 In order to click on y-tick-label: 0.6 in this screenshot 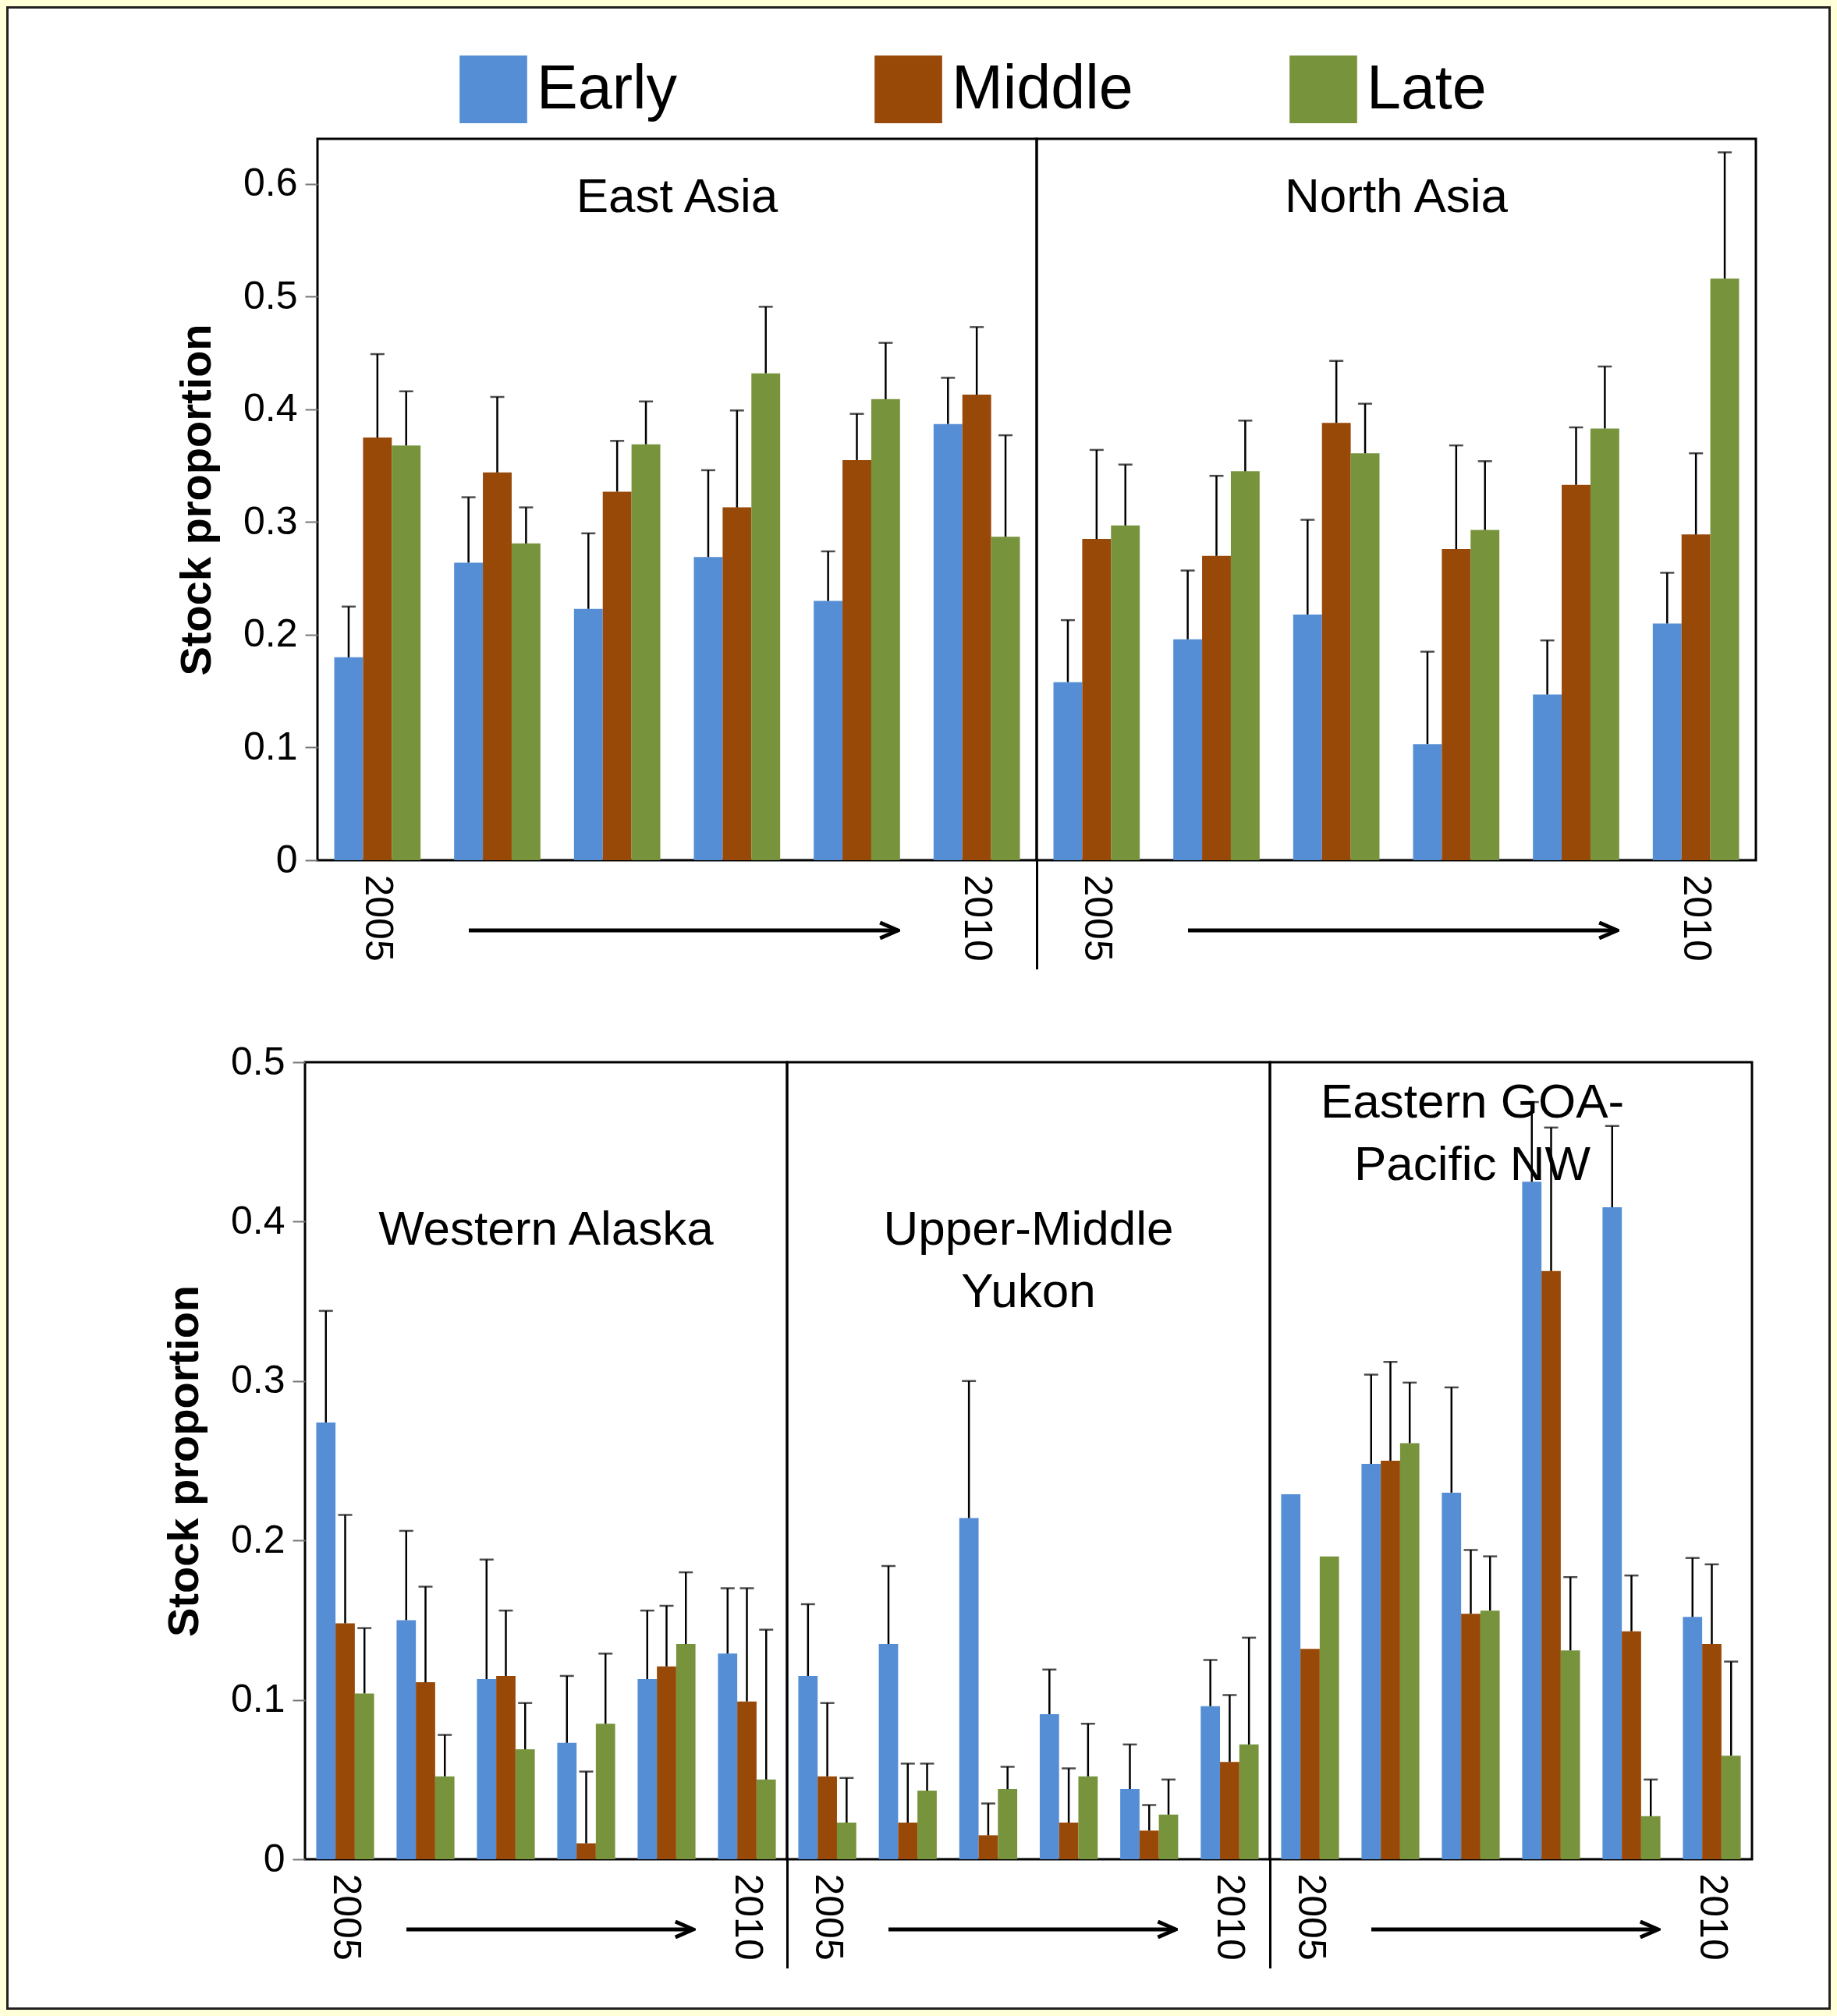, I will do `click(271, 183)`.